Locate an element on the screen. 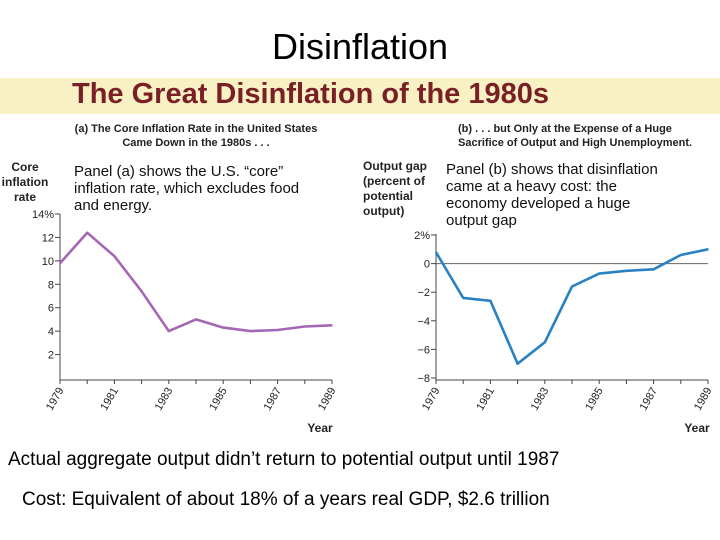 Image resolution: width=720 pixels, height=540 pixels. panel-a-x-tick-label: 1983 is located at coordinates (164, 399).